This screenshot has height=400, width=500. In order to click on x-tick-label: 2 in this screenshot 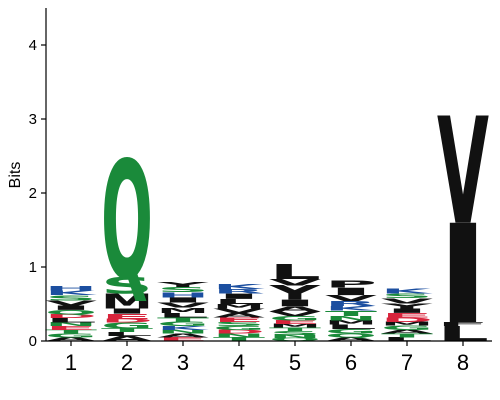, I will do `click(127, 362)`.